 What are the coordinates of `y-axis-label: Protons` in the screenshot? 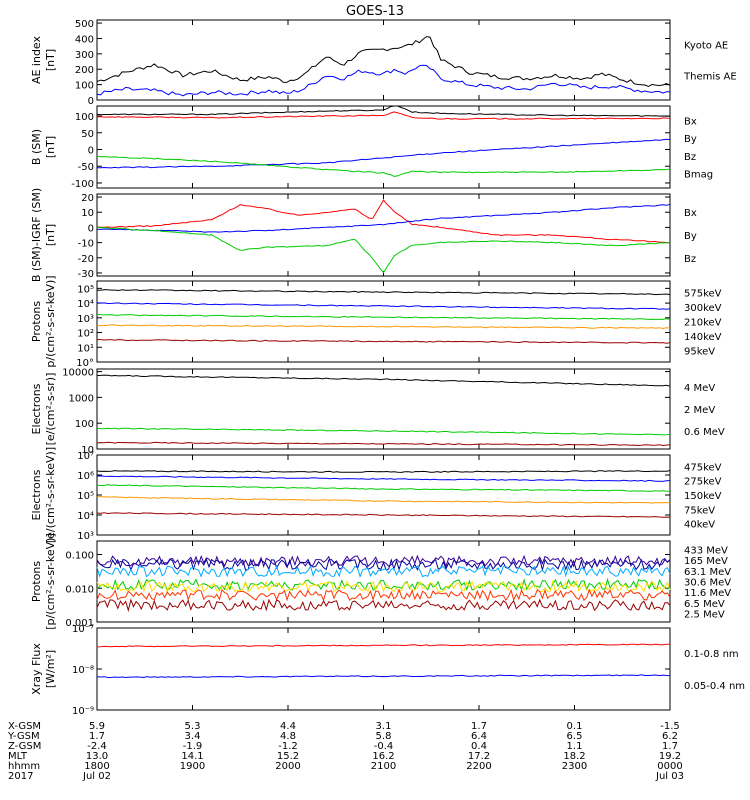 It's located at (36, 321).